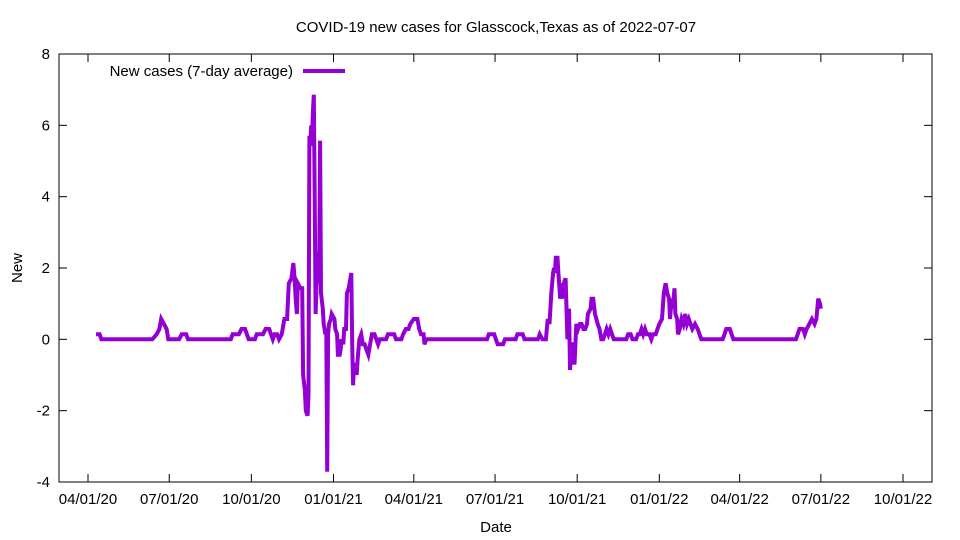 The width and height of the screenshot is (960, 540). Describe the element at coordinates (659, 499) in the screenshot. I see `x-tick-label: 01/01/22` at that location.